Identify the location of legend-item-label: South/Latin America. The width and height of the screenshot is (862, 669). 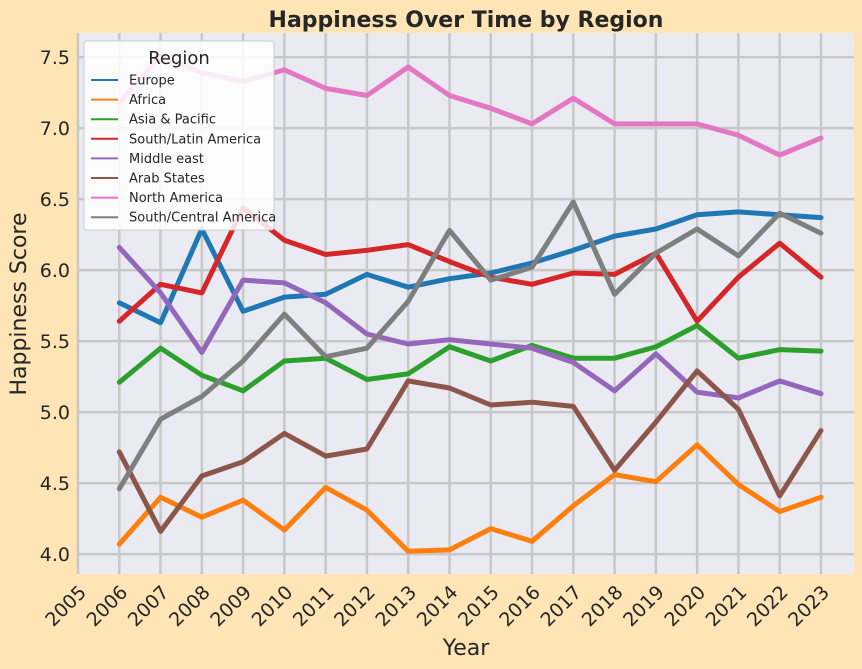
(195, 139).